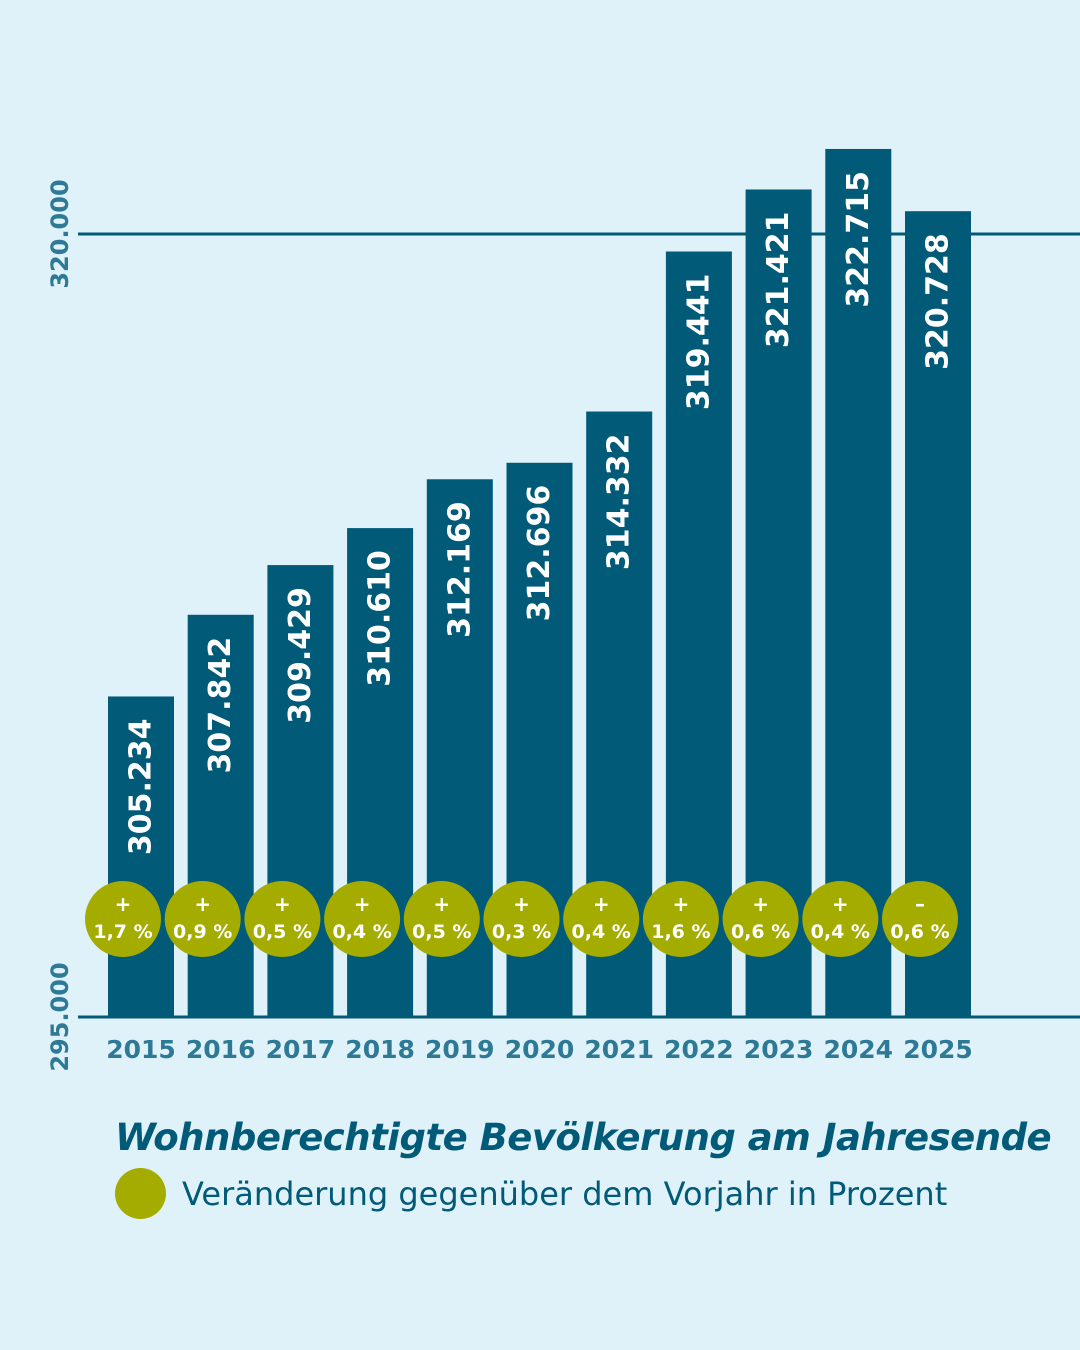 The width and height of the screenshot is (1080, 1350). Describe the element at coordinates (141, 786) in the screenshot. I see `value-label: 305.234` at that location.